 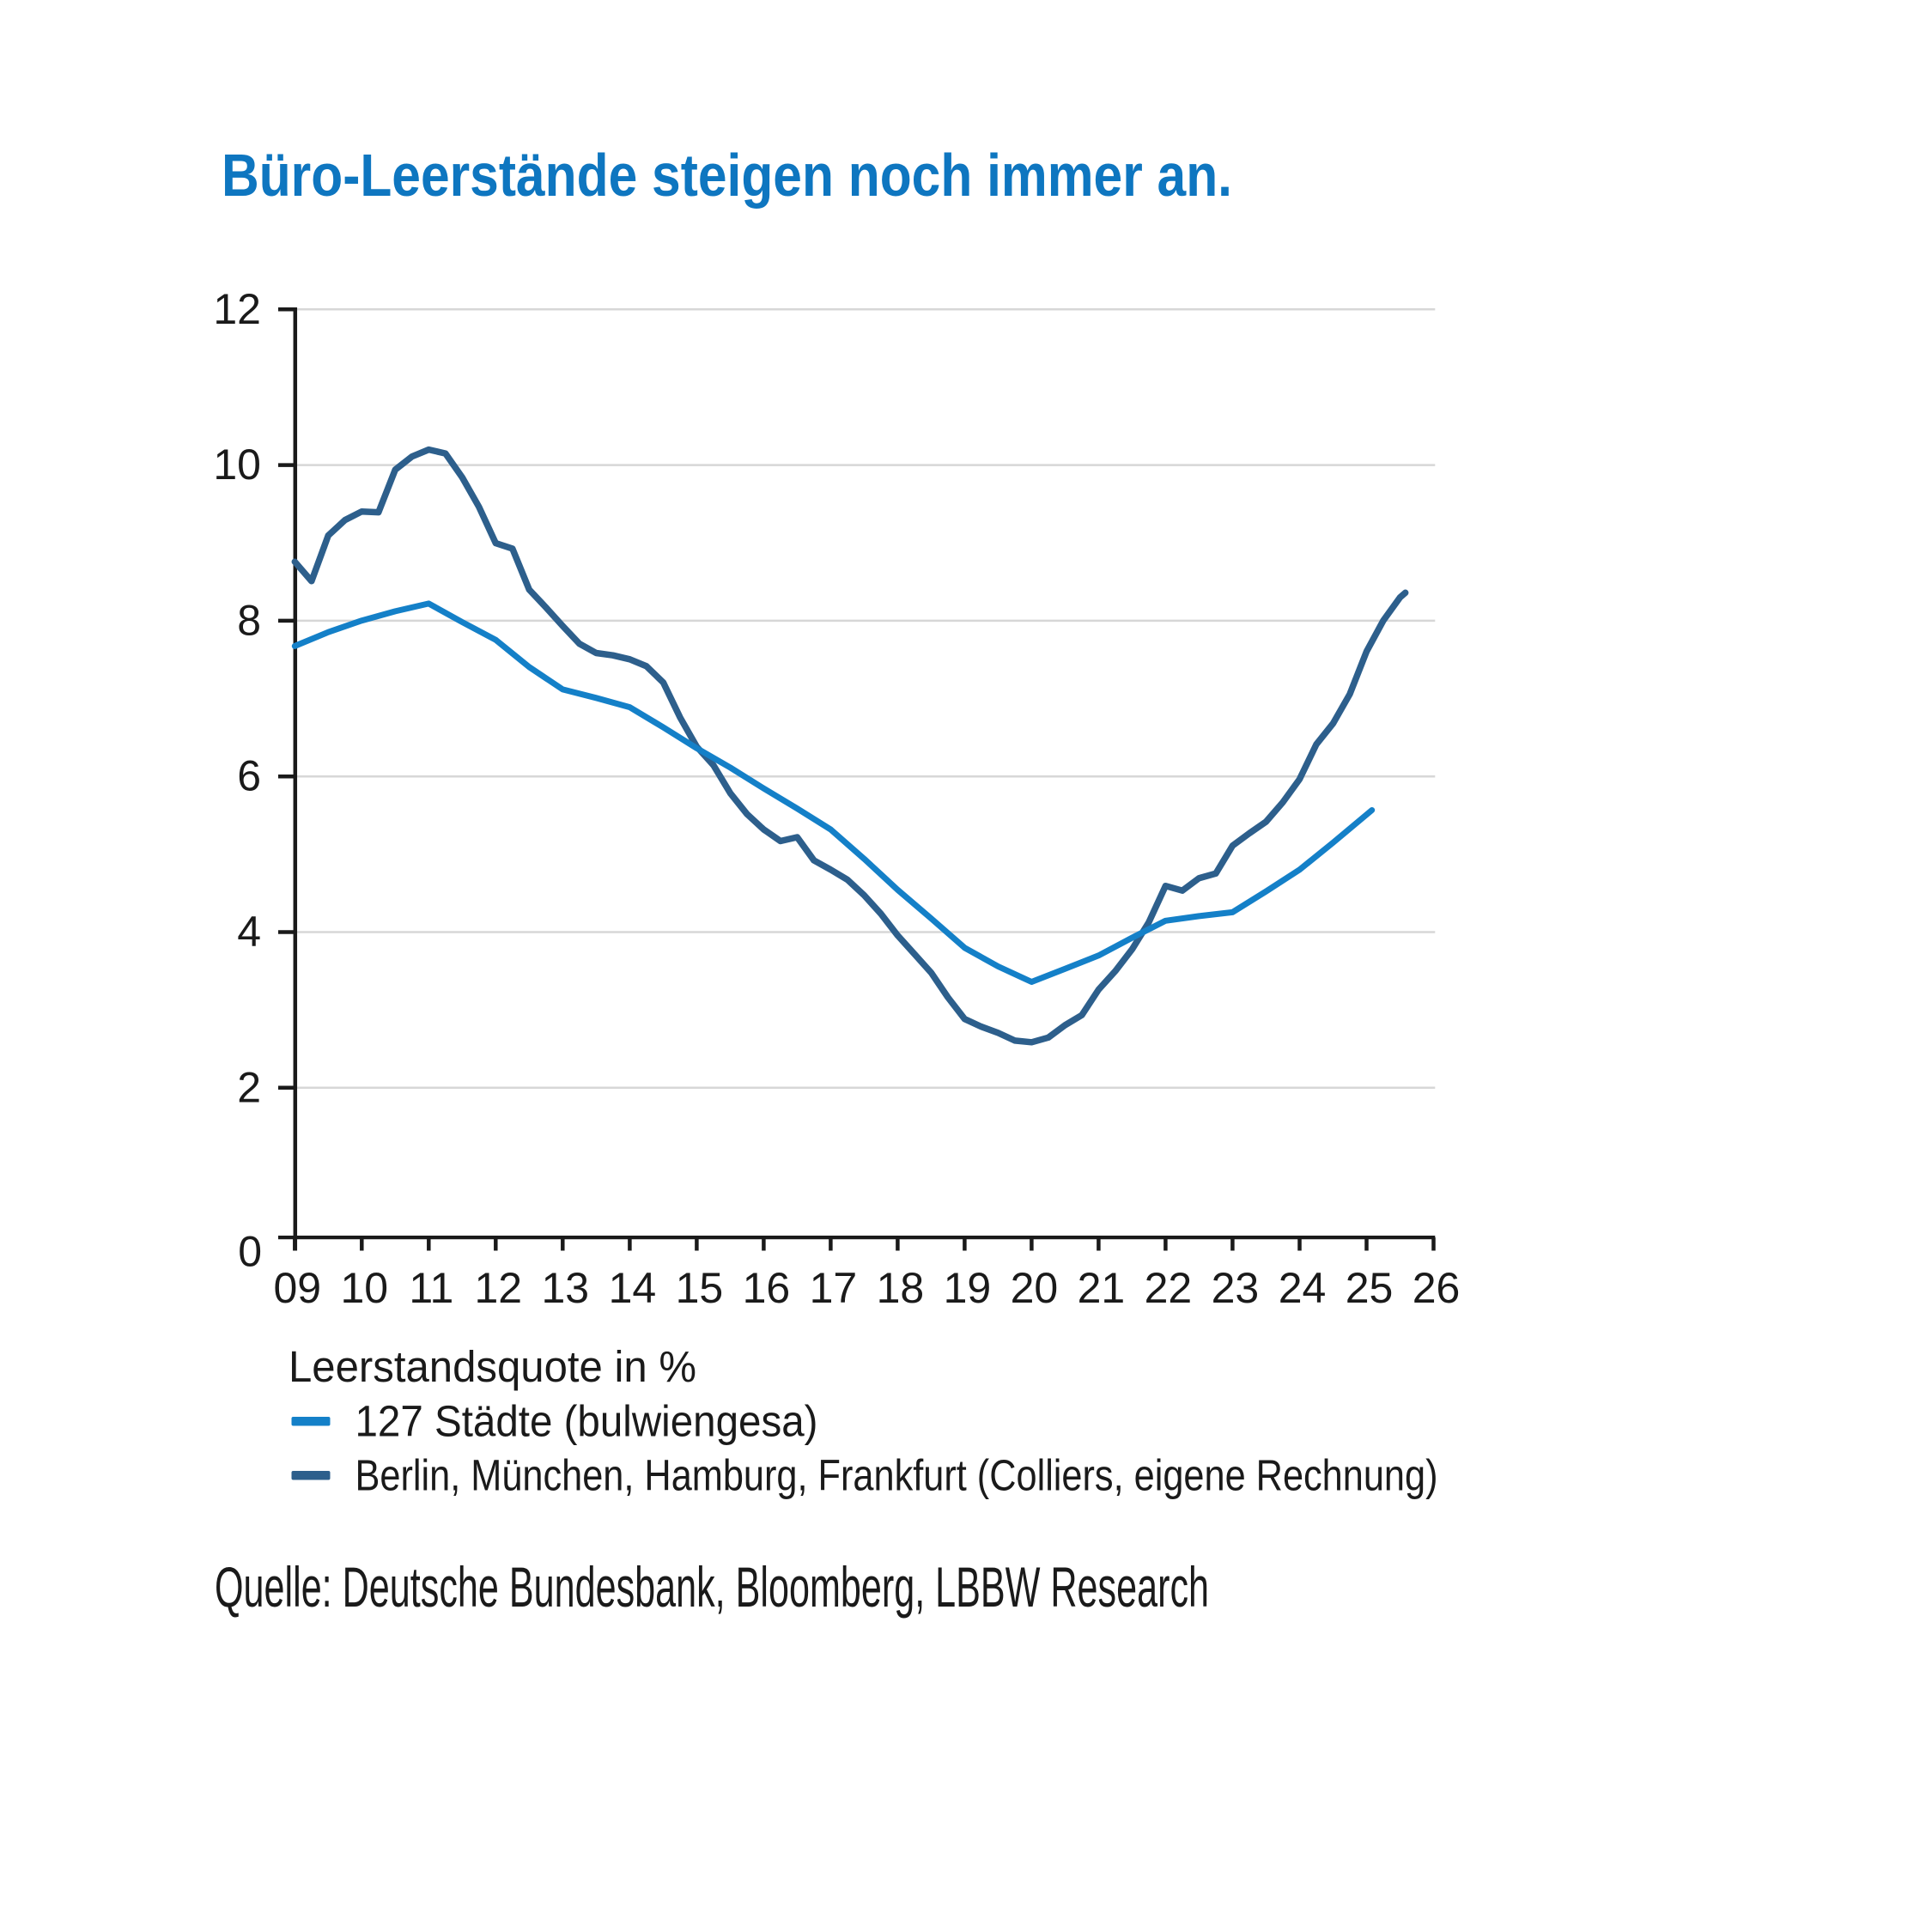 I want to click on svg-text: 8, so click(x=249, y=620).